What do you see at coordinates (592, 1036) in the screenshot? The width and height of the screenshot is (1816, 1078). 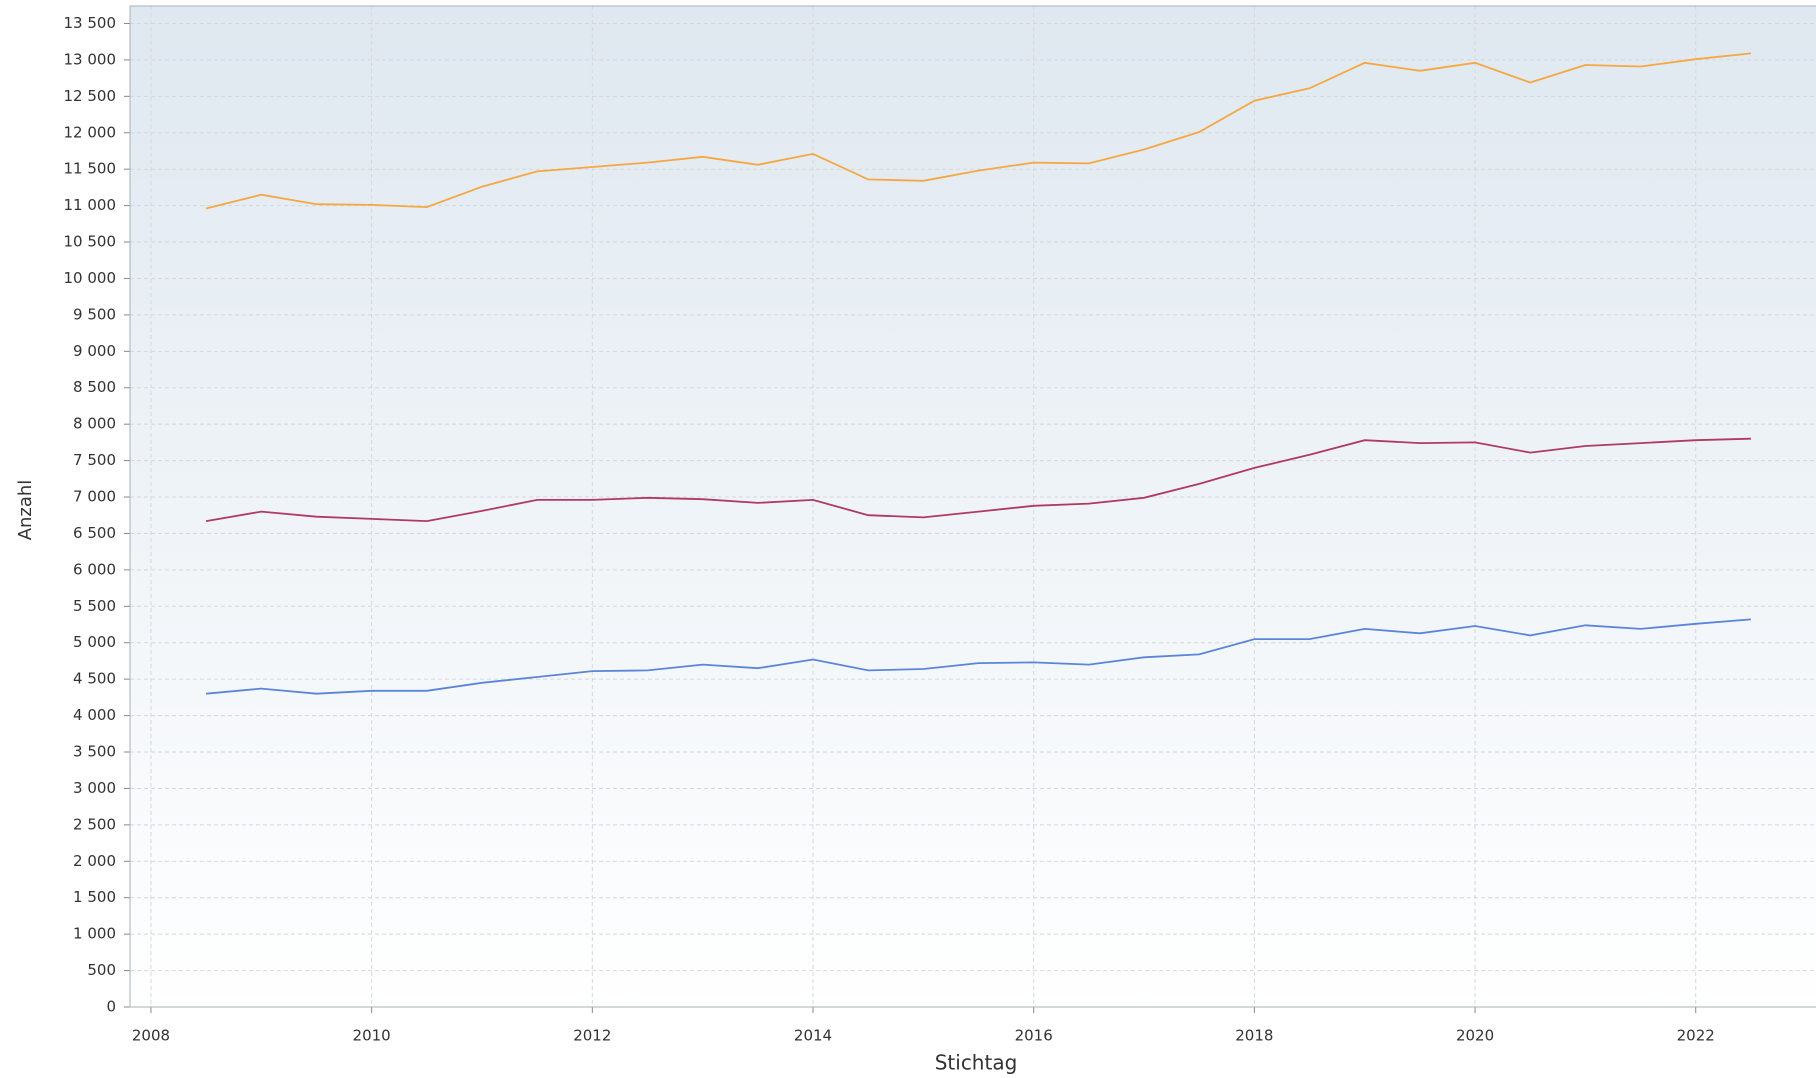 I see `x-tick-label: 2012` at bounding box center [592, 1036].